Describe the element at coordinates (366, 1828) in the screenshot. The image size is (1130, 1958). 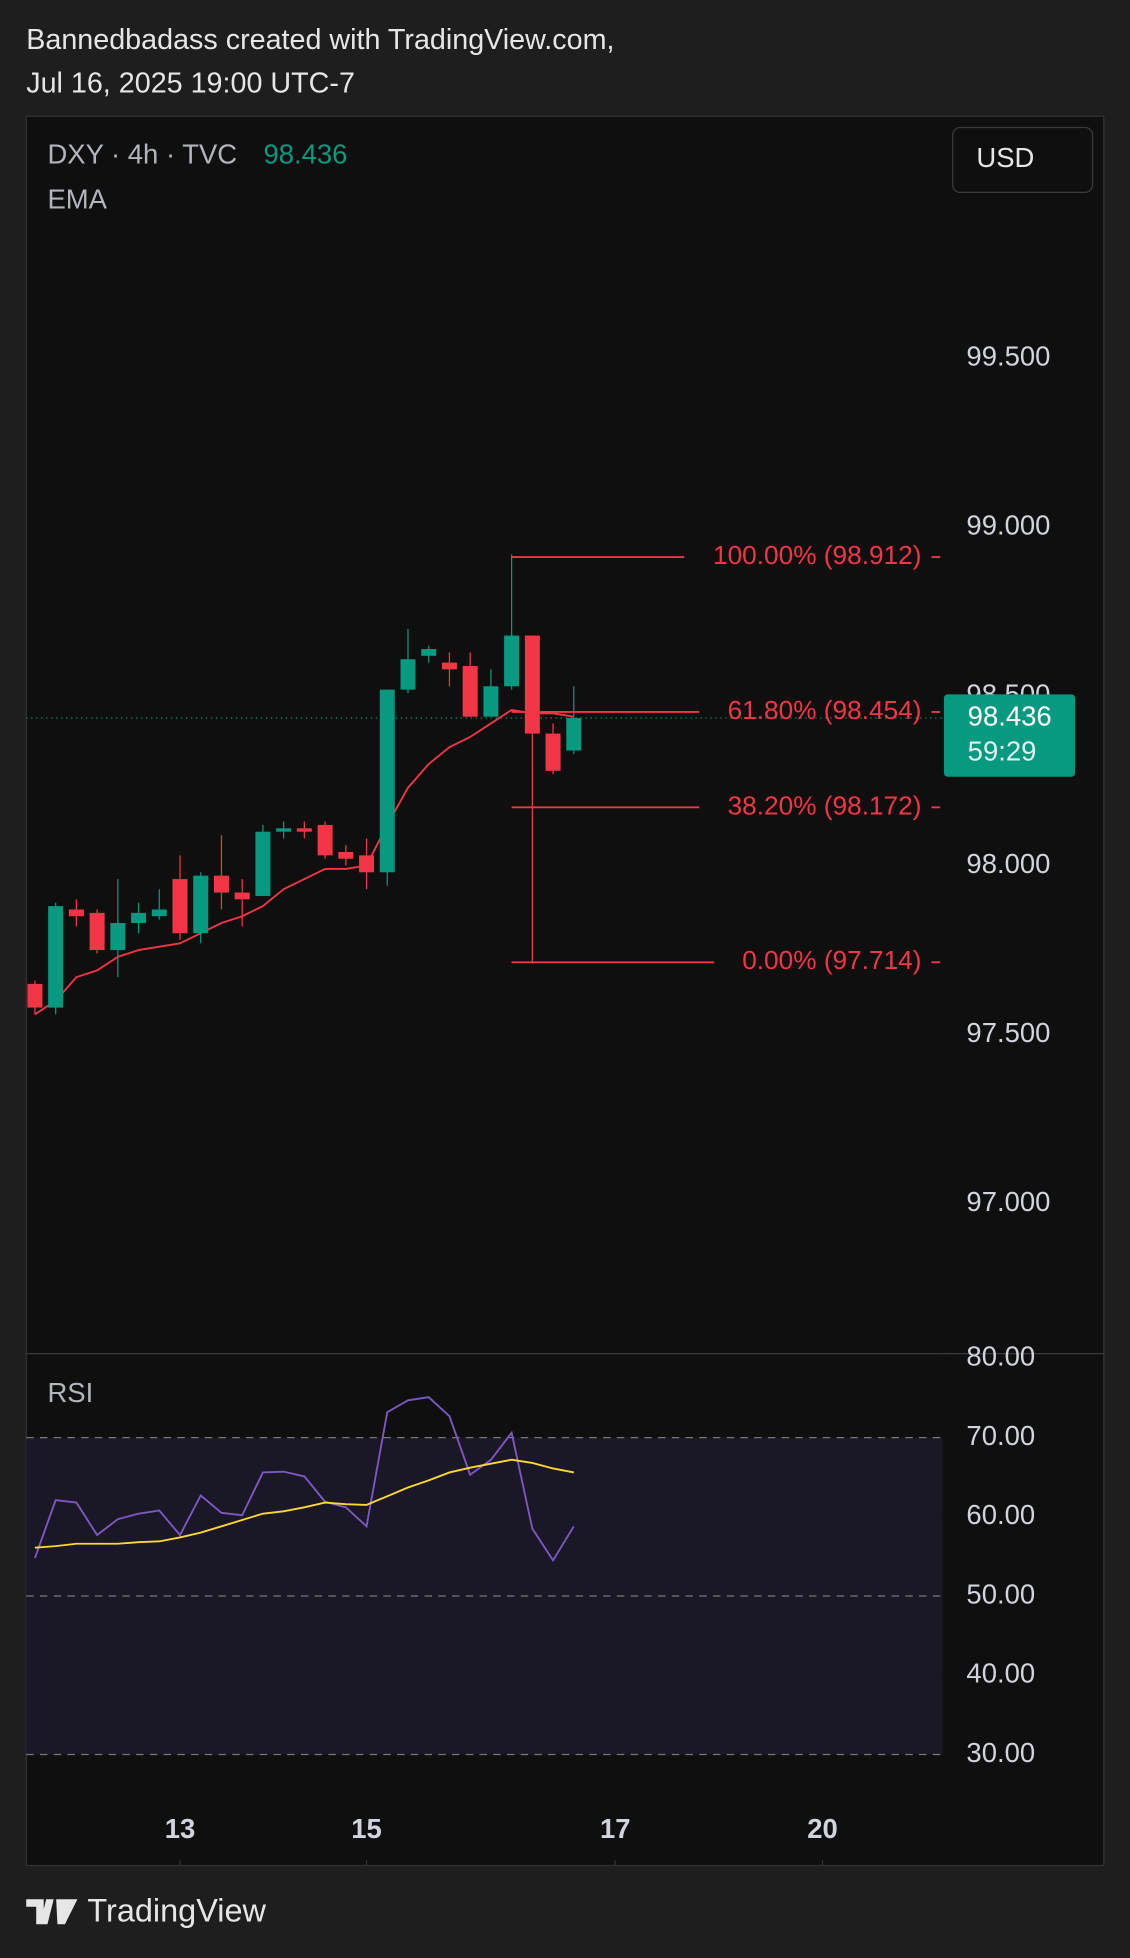
I see `x-tick-label: 15` at that location.